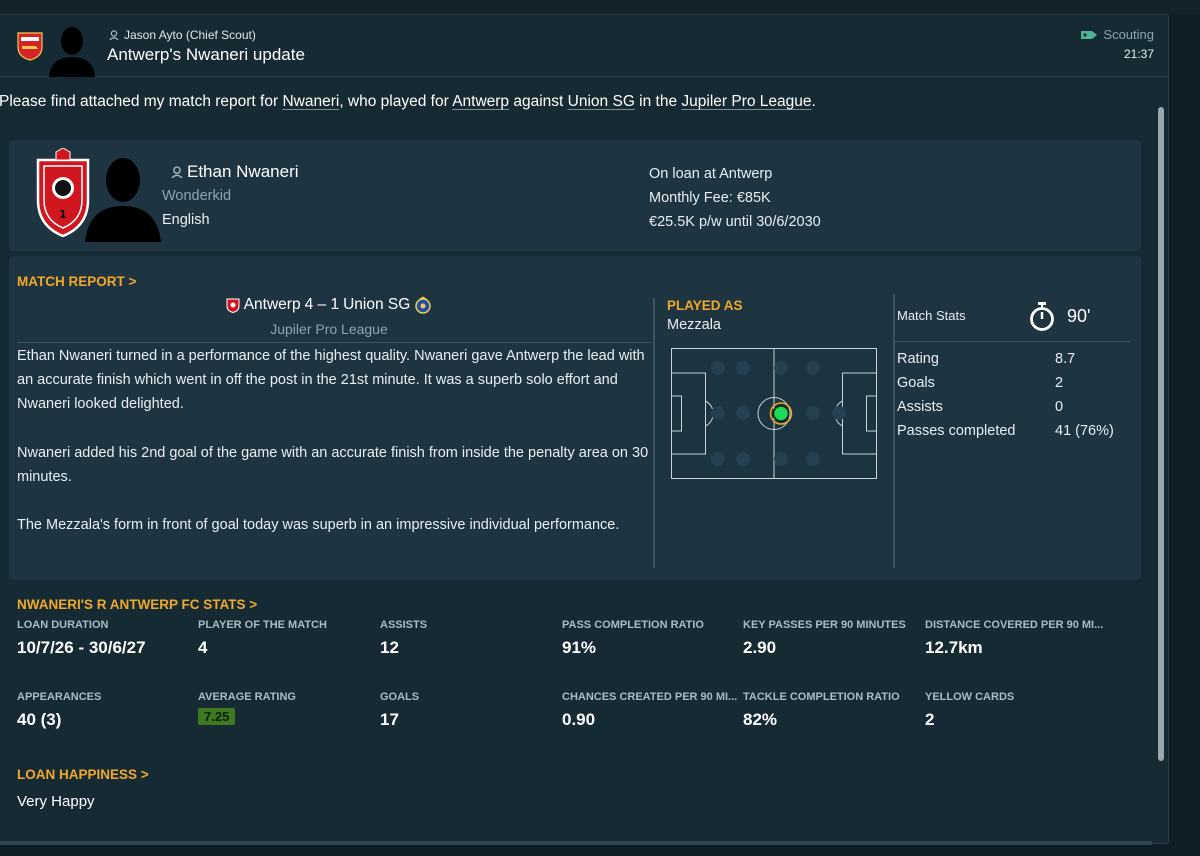 This screenshot has width=1200, height=856. I want to click on union-sg-mini-badge-icon, so click(423, 305).